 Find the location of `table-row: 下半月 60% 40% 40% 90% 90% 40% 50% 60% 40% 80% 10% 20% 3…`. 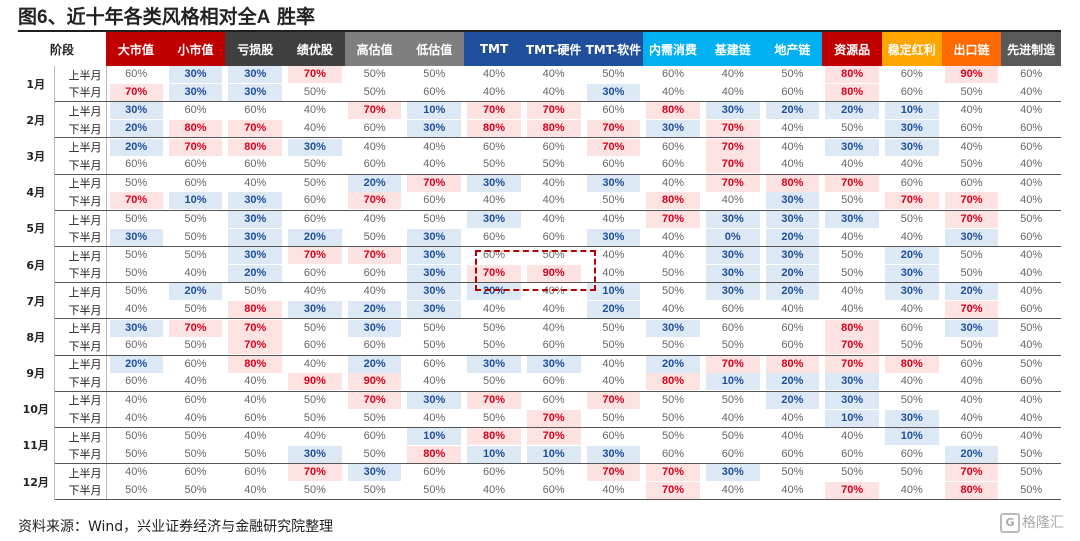

table-row: 下半月 60% 40% 40% 90% 90% 40% 50% 60% 40% 80% 10% 20% 3… is located at coordinates (540, 382).